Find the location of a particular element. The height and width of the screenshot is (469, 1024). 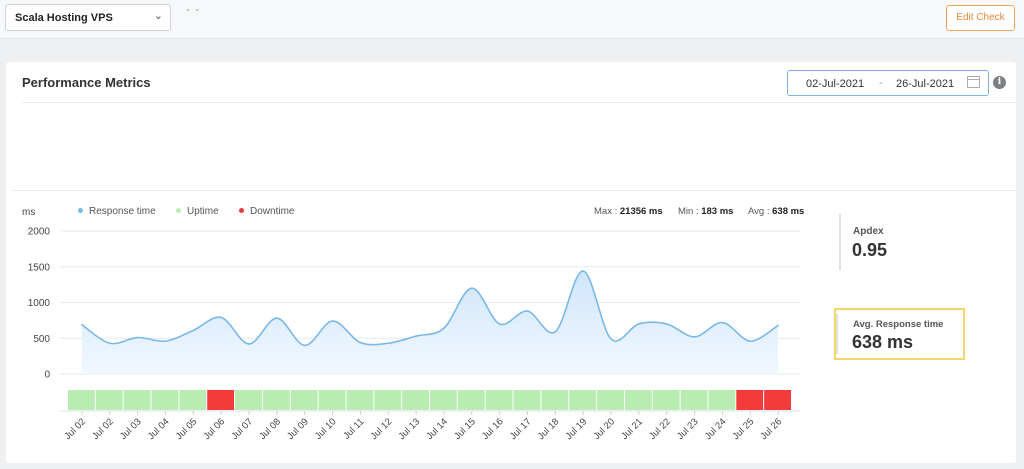

card-title: Performance Metrics is located at coordinates (86, 82).